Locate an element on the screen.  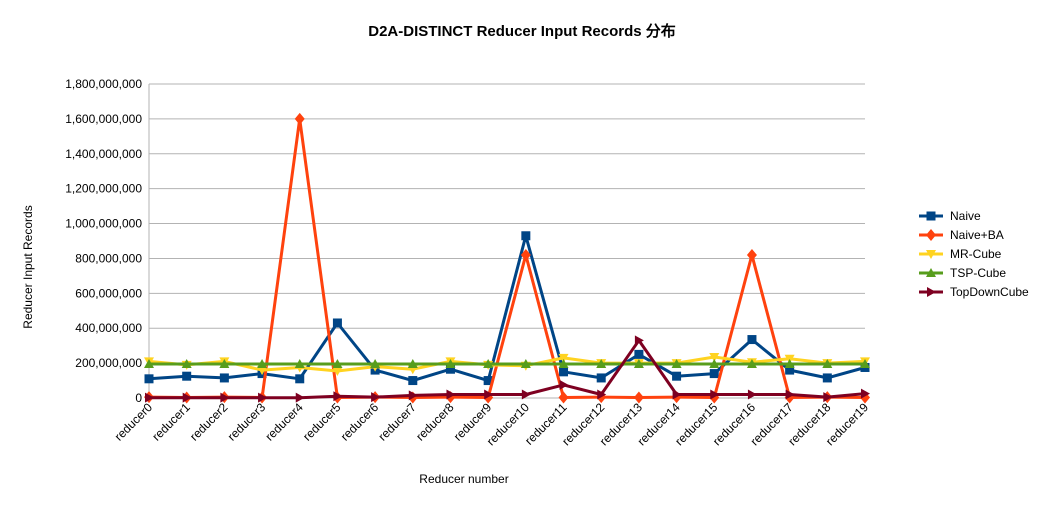
y-tick-label: 400,000,000 is located at coordinates (108, 328).